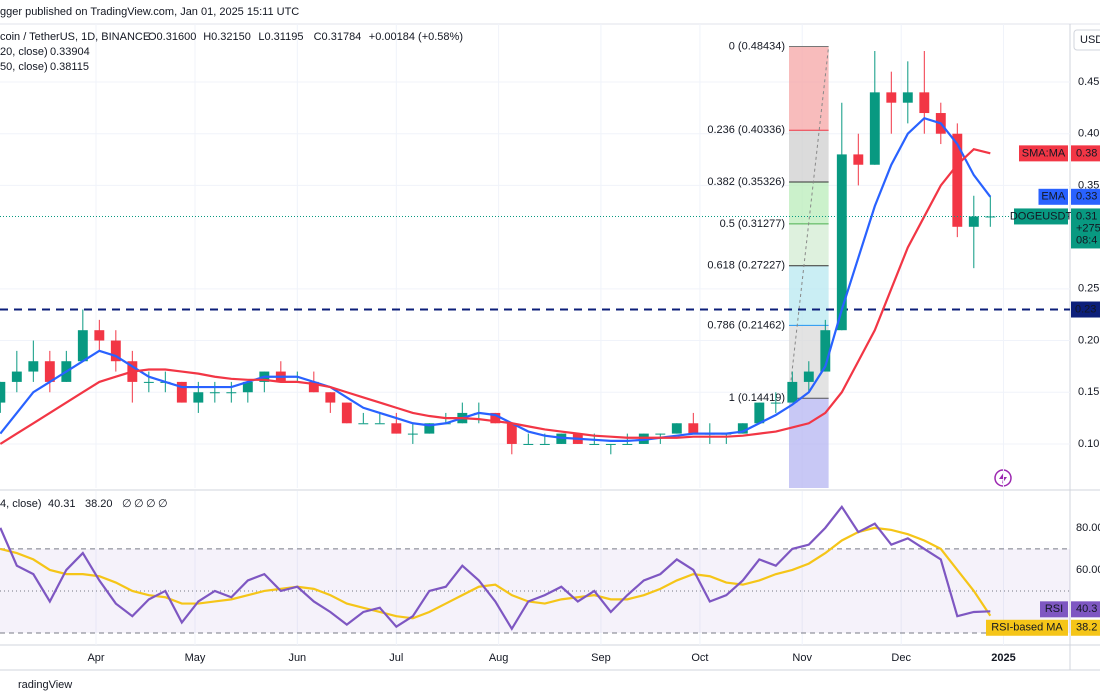 Image resolution: width=1100 pixels, height=700 pixels. I want to click on fib-label: 1 (0.14419), so click(757, 398).